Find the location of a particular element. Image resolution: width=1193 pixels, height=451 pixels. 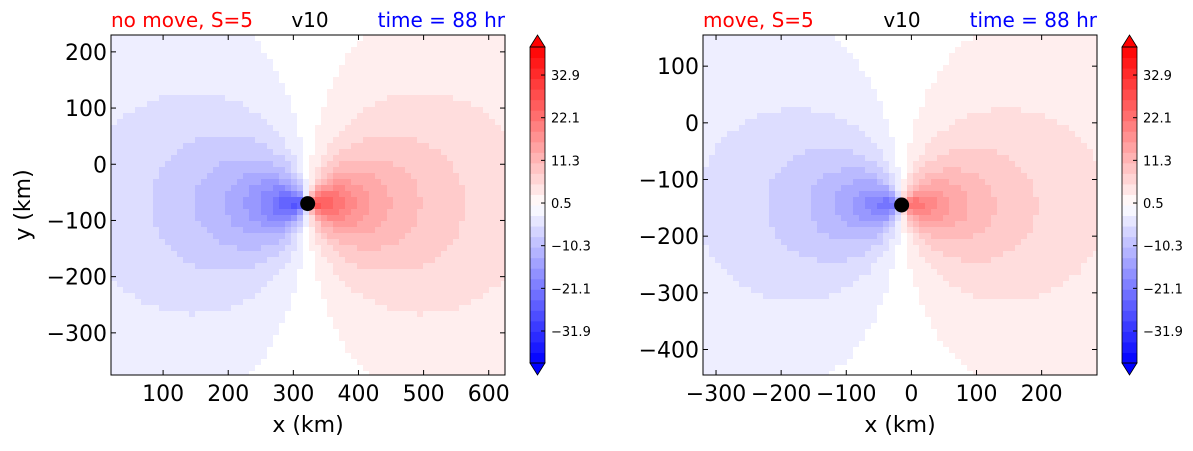

x-tick-label: 600 is located at coordinates (489, 394).